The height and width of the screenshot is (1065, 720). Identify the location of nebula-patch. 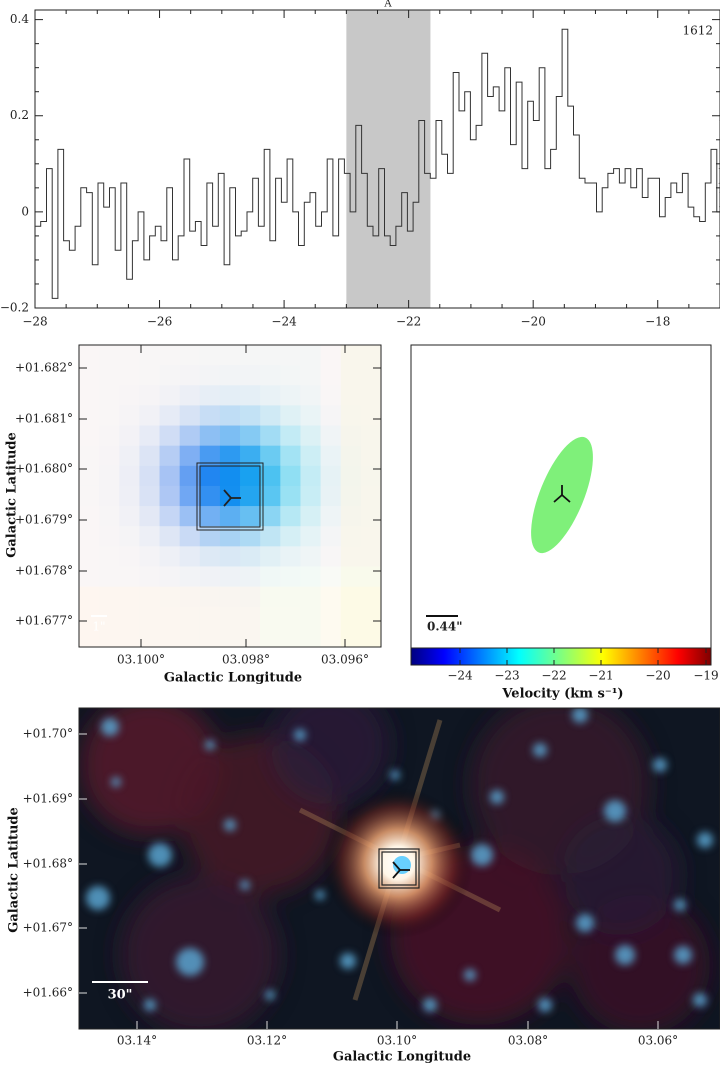
(620, 875).